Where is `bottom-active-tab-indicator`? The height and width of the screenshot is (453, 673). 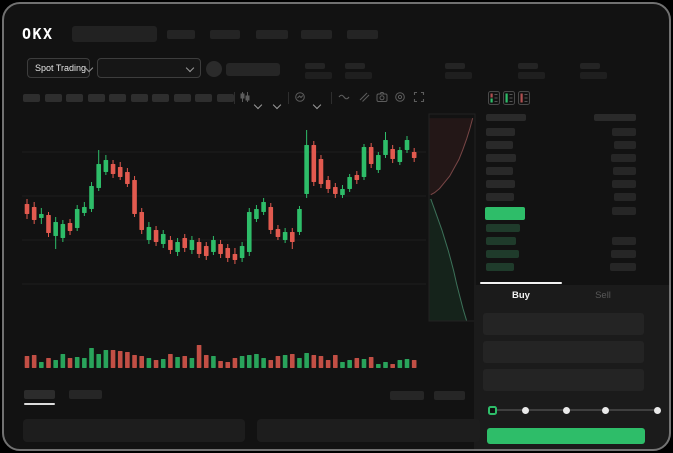
bottom-active-tab-indicator is located at coordinates (39, 404).